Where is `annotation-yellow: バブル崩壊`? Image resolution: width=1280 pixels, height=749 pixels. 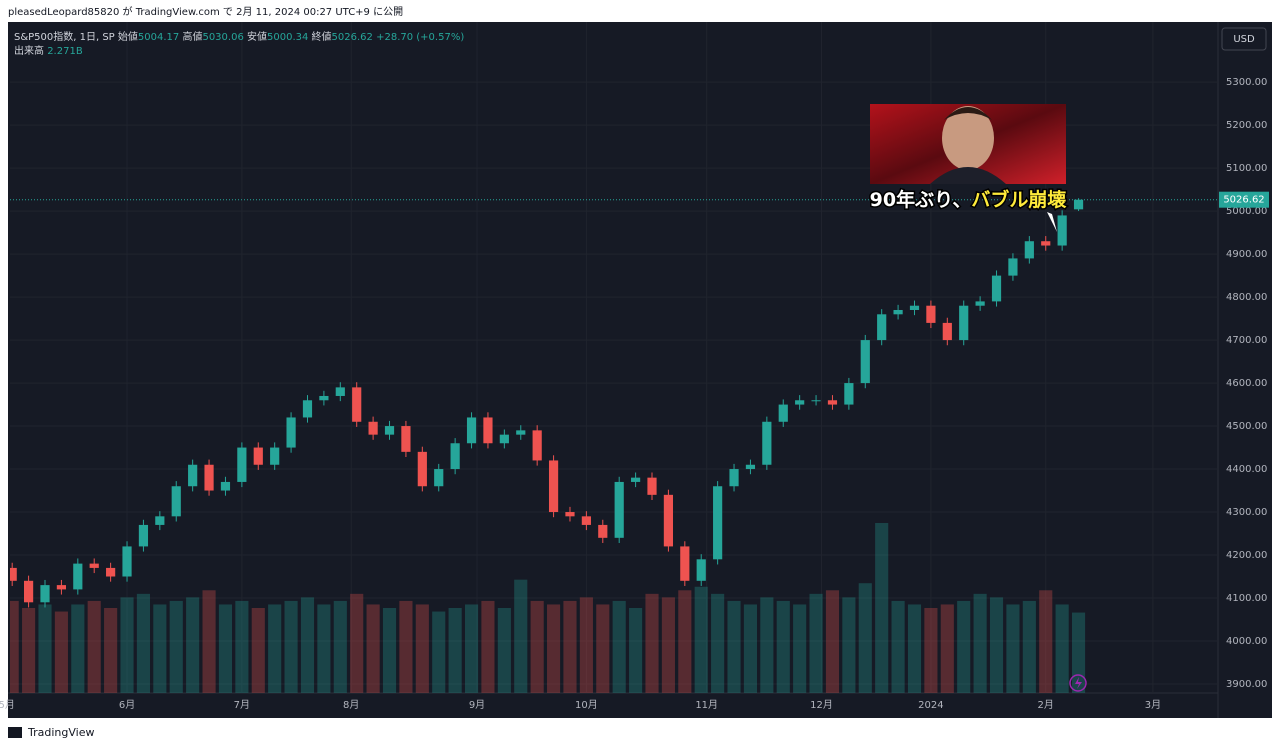
annotation-yellow: バブル崩壊 is located at coordinates (1019, 199).